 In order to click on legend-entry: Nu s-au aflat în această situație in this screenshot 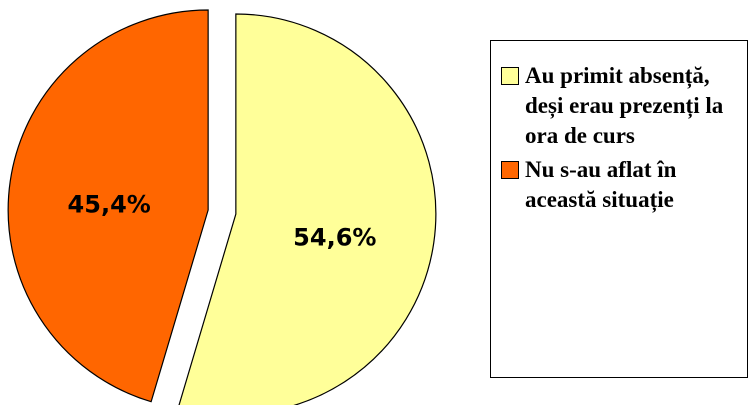, I will do `click(621, 185)`.